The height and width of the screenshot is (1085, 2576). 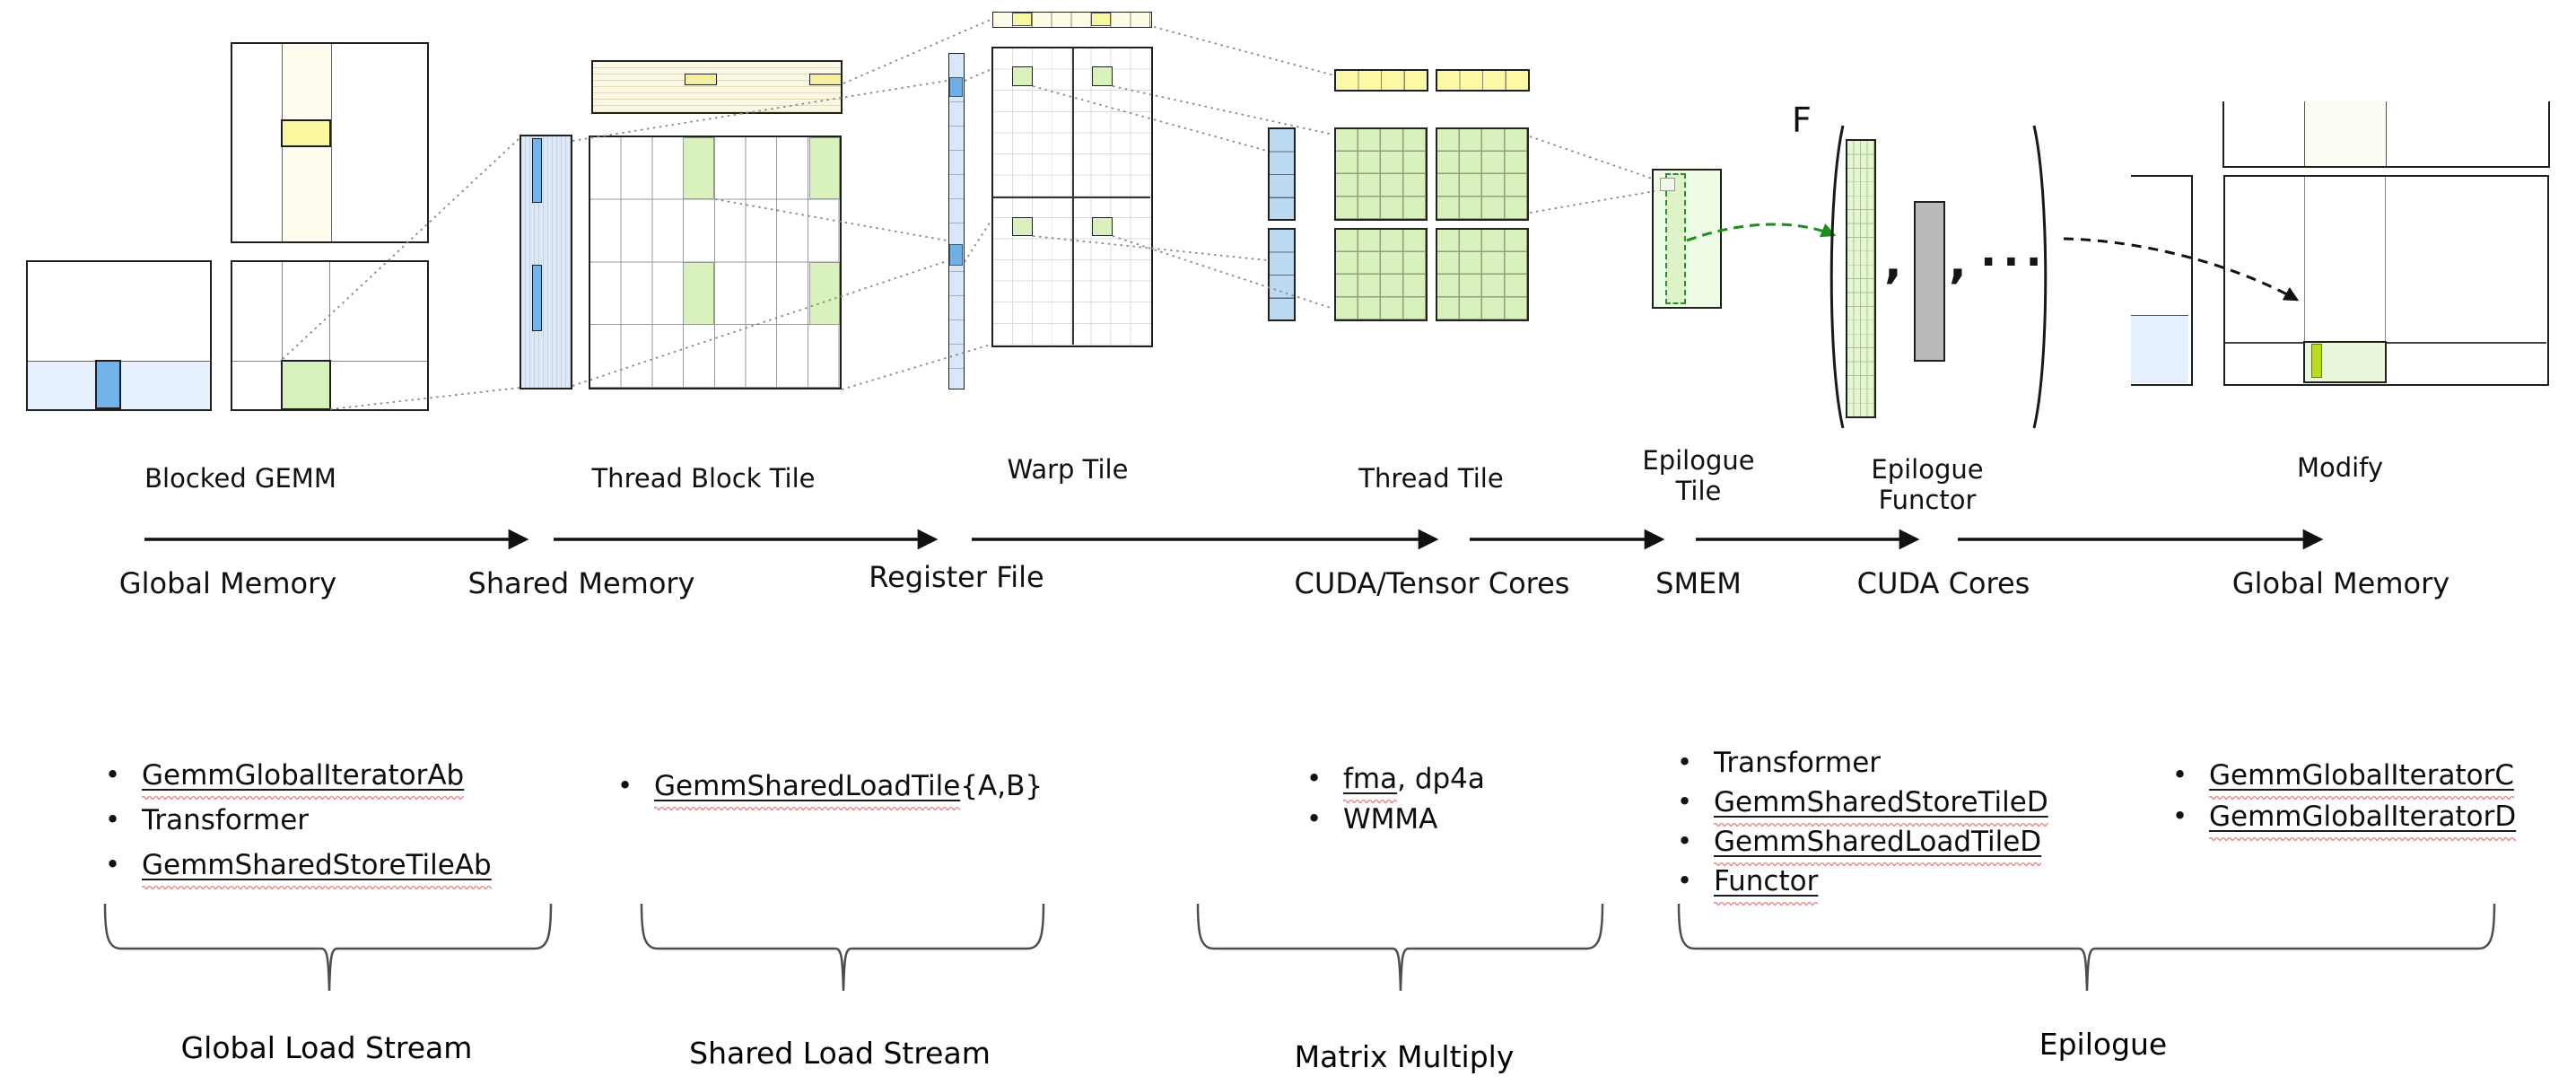 What do you see at coordinates (1802, 120) in the screenshot?
I see `functor-symbol: F` at bounding box center [1802, 120].